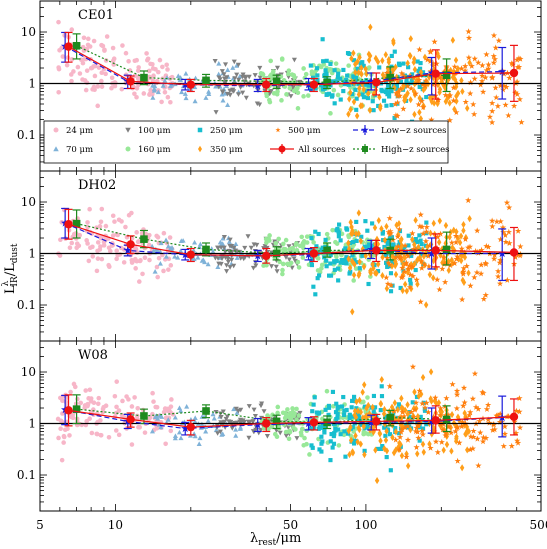 The width and height of the screenshot is (547, 549). What do you see at coordinates (93, 355) in the screenshot?
I see `panel-label: W08` at bounding box center [93, 355].